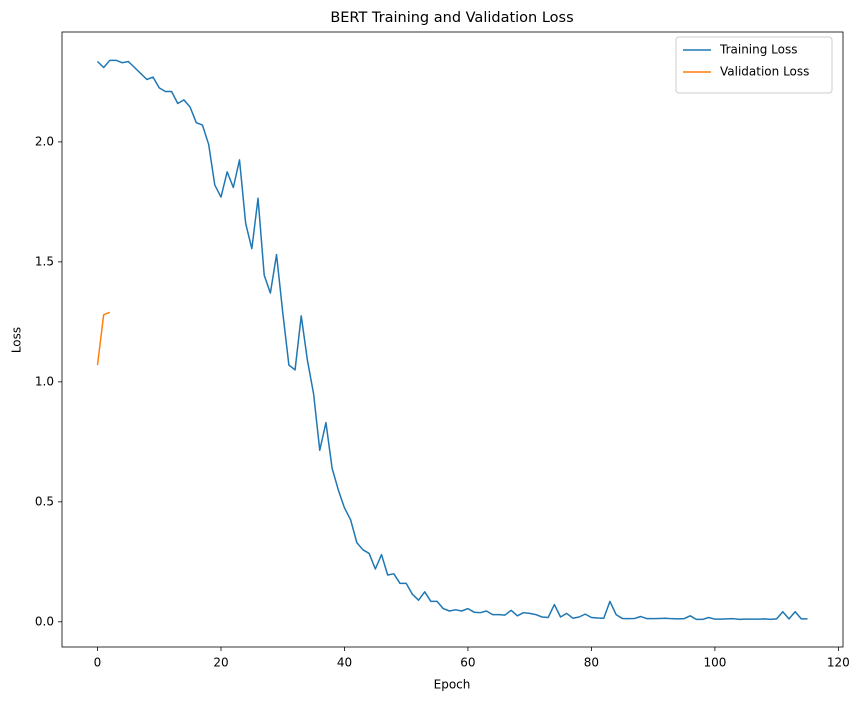  I want to click on x-tick-label: 0, so click(98, 663).